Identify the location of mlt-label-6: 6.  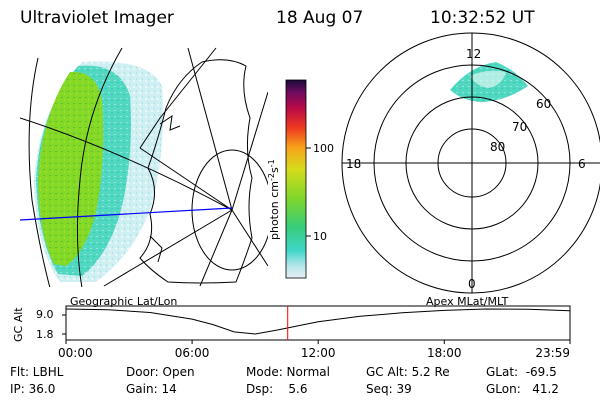
(582, 164).